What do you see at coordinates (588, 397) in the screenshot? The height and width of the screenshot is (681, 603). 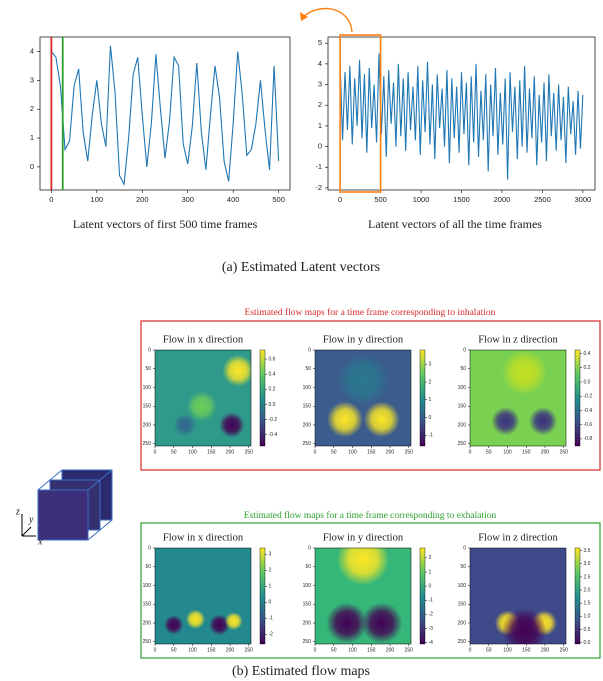 I see `colorbar-tick-label: -0.2` at bounding box center [588, 397].